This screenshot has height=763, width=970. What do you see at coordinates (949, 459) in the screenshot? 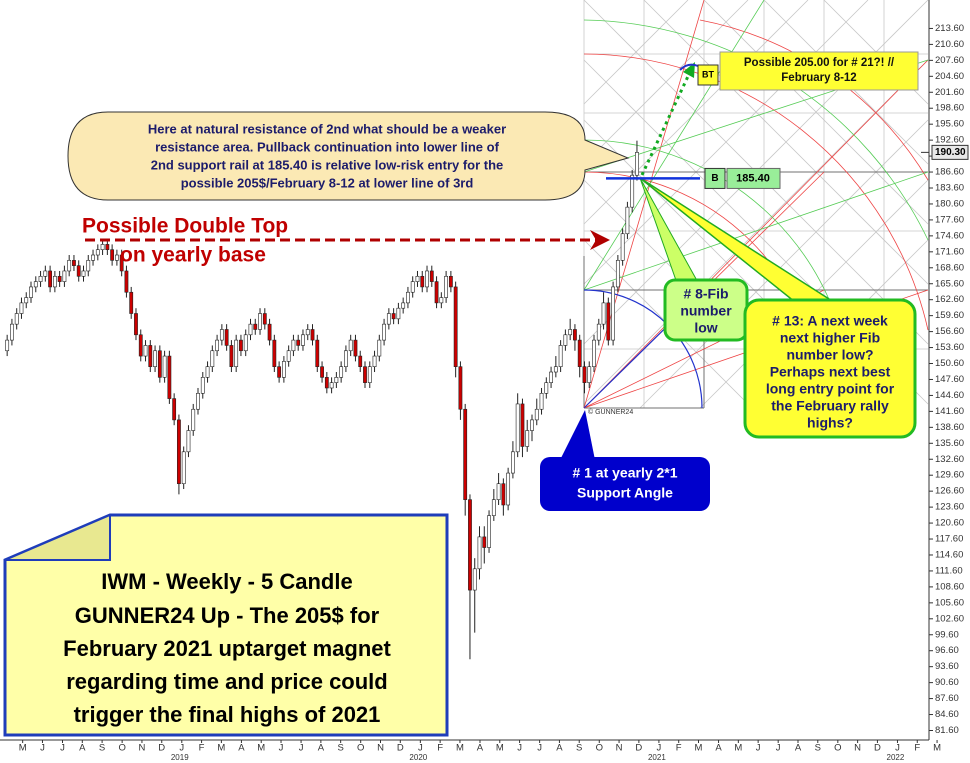
I see `y-tick-label: 132.60` at bounding box center [949, 459].